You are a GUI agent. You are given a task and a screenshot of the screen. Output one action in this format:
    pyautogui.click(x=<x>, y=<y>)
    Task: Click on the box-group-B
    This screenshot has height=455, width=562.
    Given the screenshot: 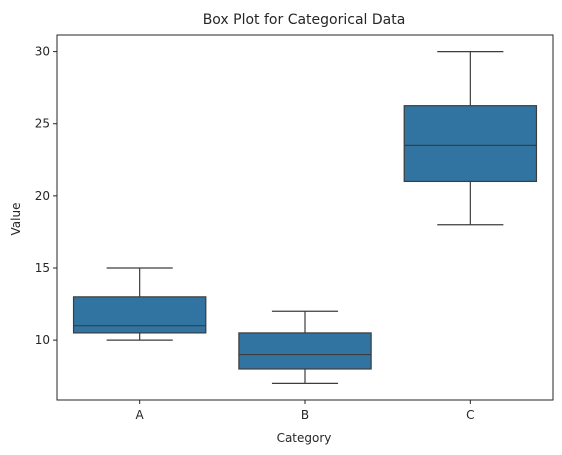 What is the action you would take?
    pyautogui.click(x=305, y=347)
    